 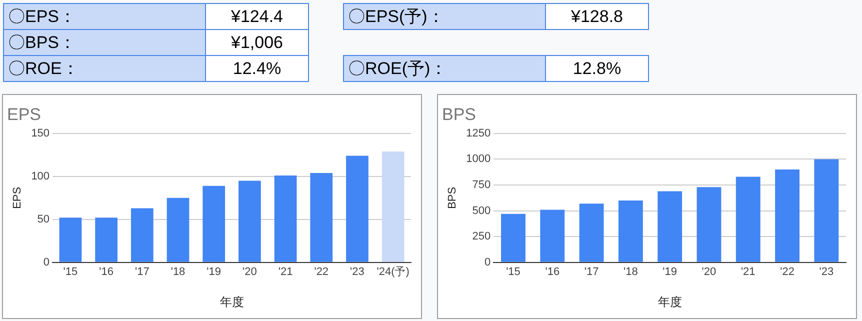 What do you see at coordinates (459, 114) in the screenshot?
I see `chart-title: BPS` at bounding box center [459, 114].